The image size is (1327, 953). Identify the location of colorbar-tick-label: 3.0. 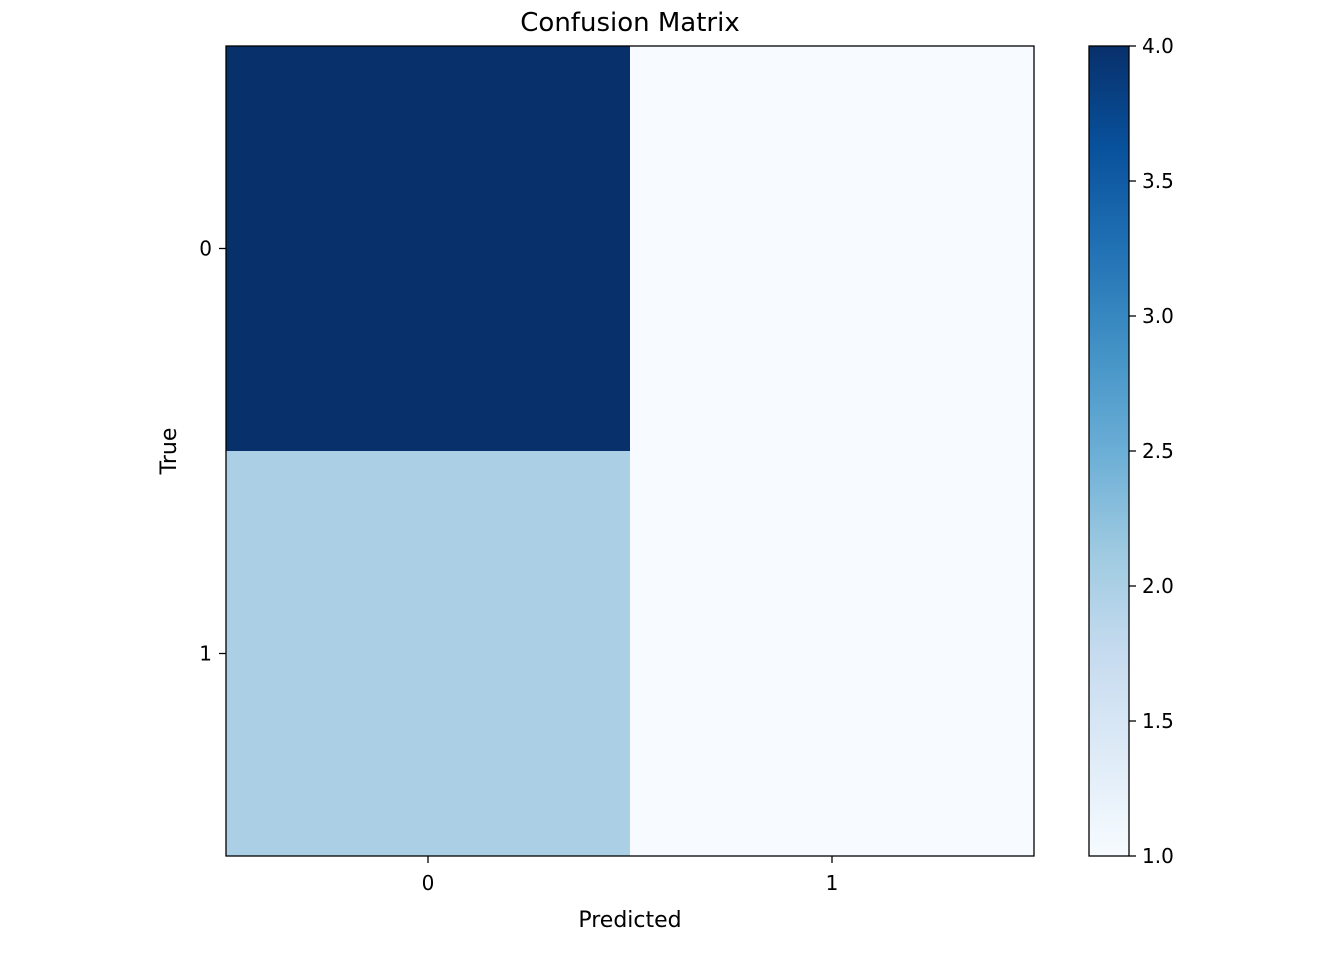
(1158, 316).